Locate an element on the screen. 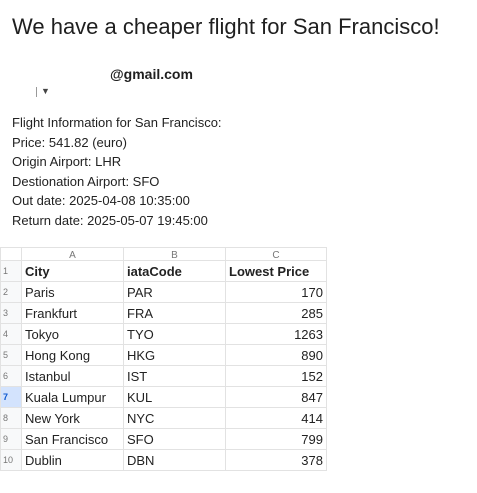 The width and height of the screenshot is (477, 493). table-row: 6 Istanbul IST 152 is located at coordinates (163, 376).